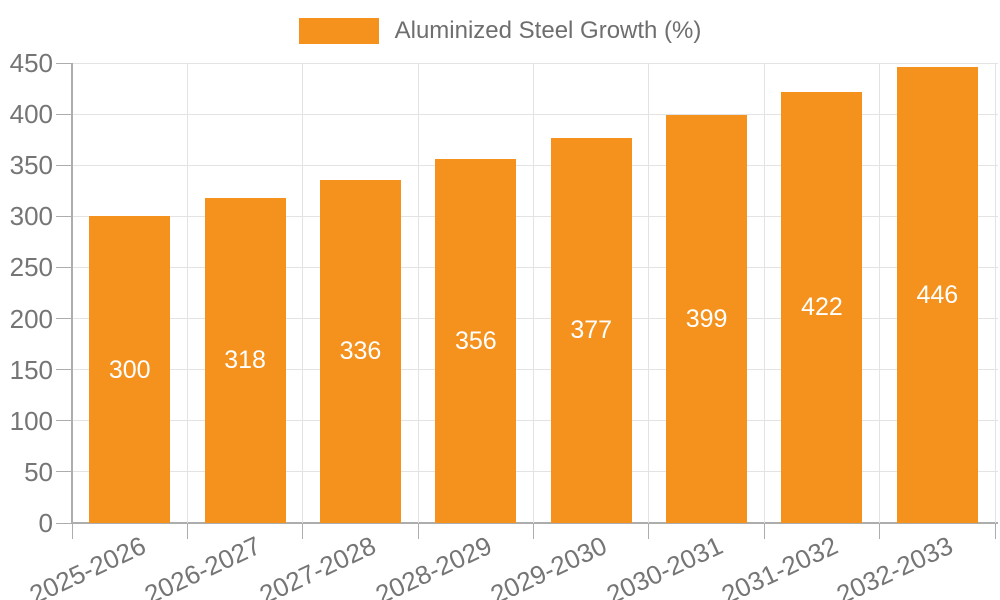 This screenshot has height=600, width=1000. I want to click on bar-2032-2033: 446, so click(937, 295).